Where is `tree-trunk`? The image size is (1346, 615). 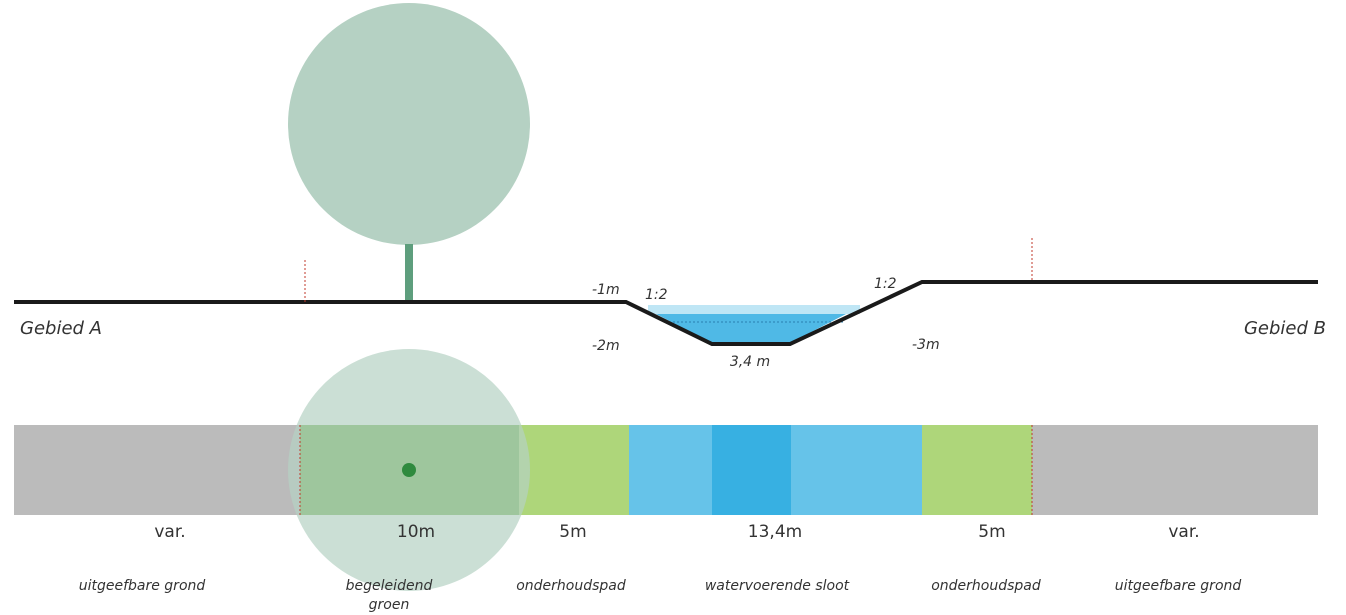
tree-trunk is located at coordinates (409, 273).